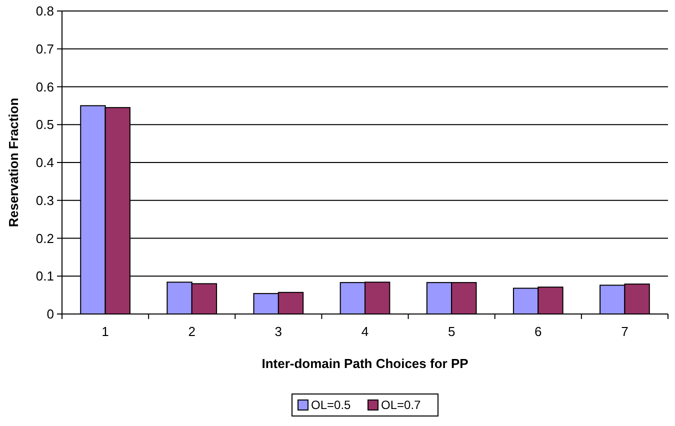 The height and width of the screenshot is (426, 675). What do you see at coordinates (365, 363) in the screenshot?
I see `x-axis-title: Inter-domain Path Choices for PP` at bounding box center [365, 363].